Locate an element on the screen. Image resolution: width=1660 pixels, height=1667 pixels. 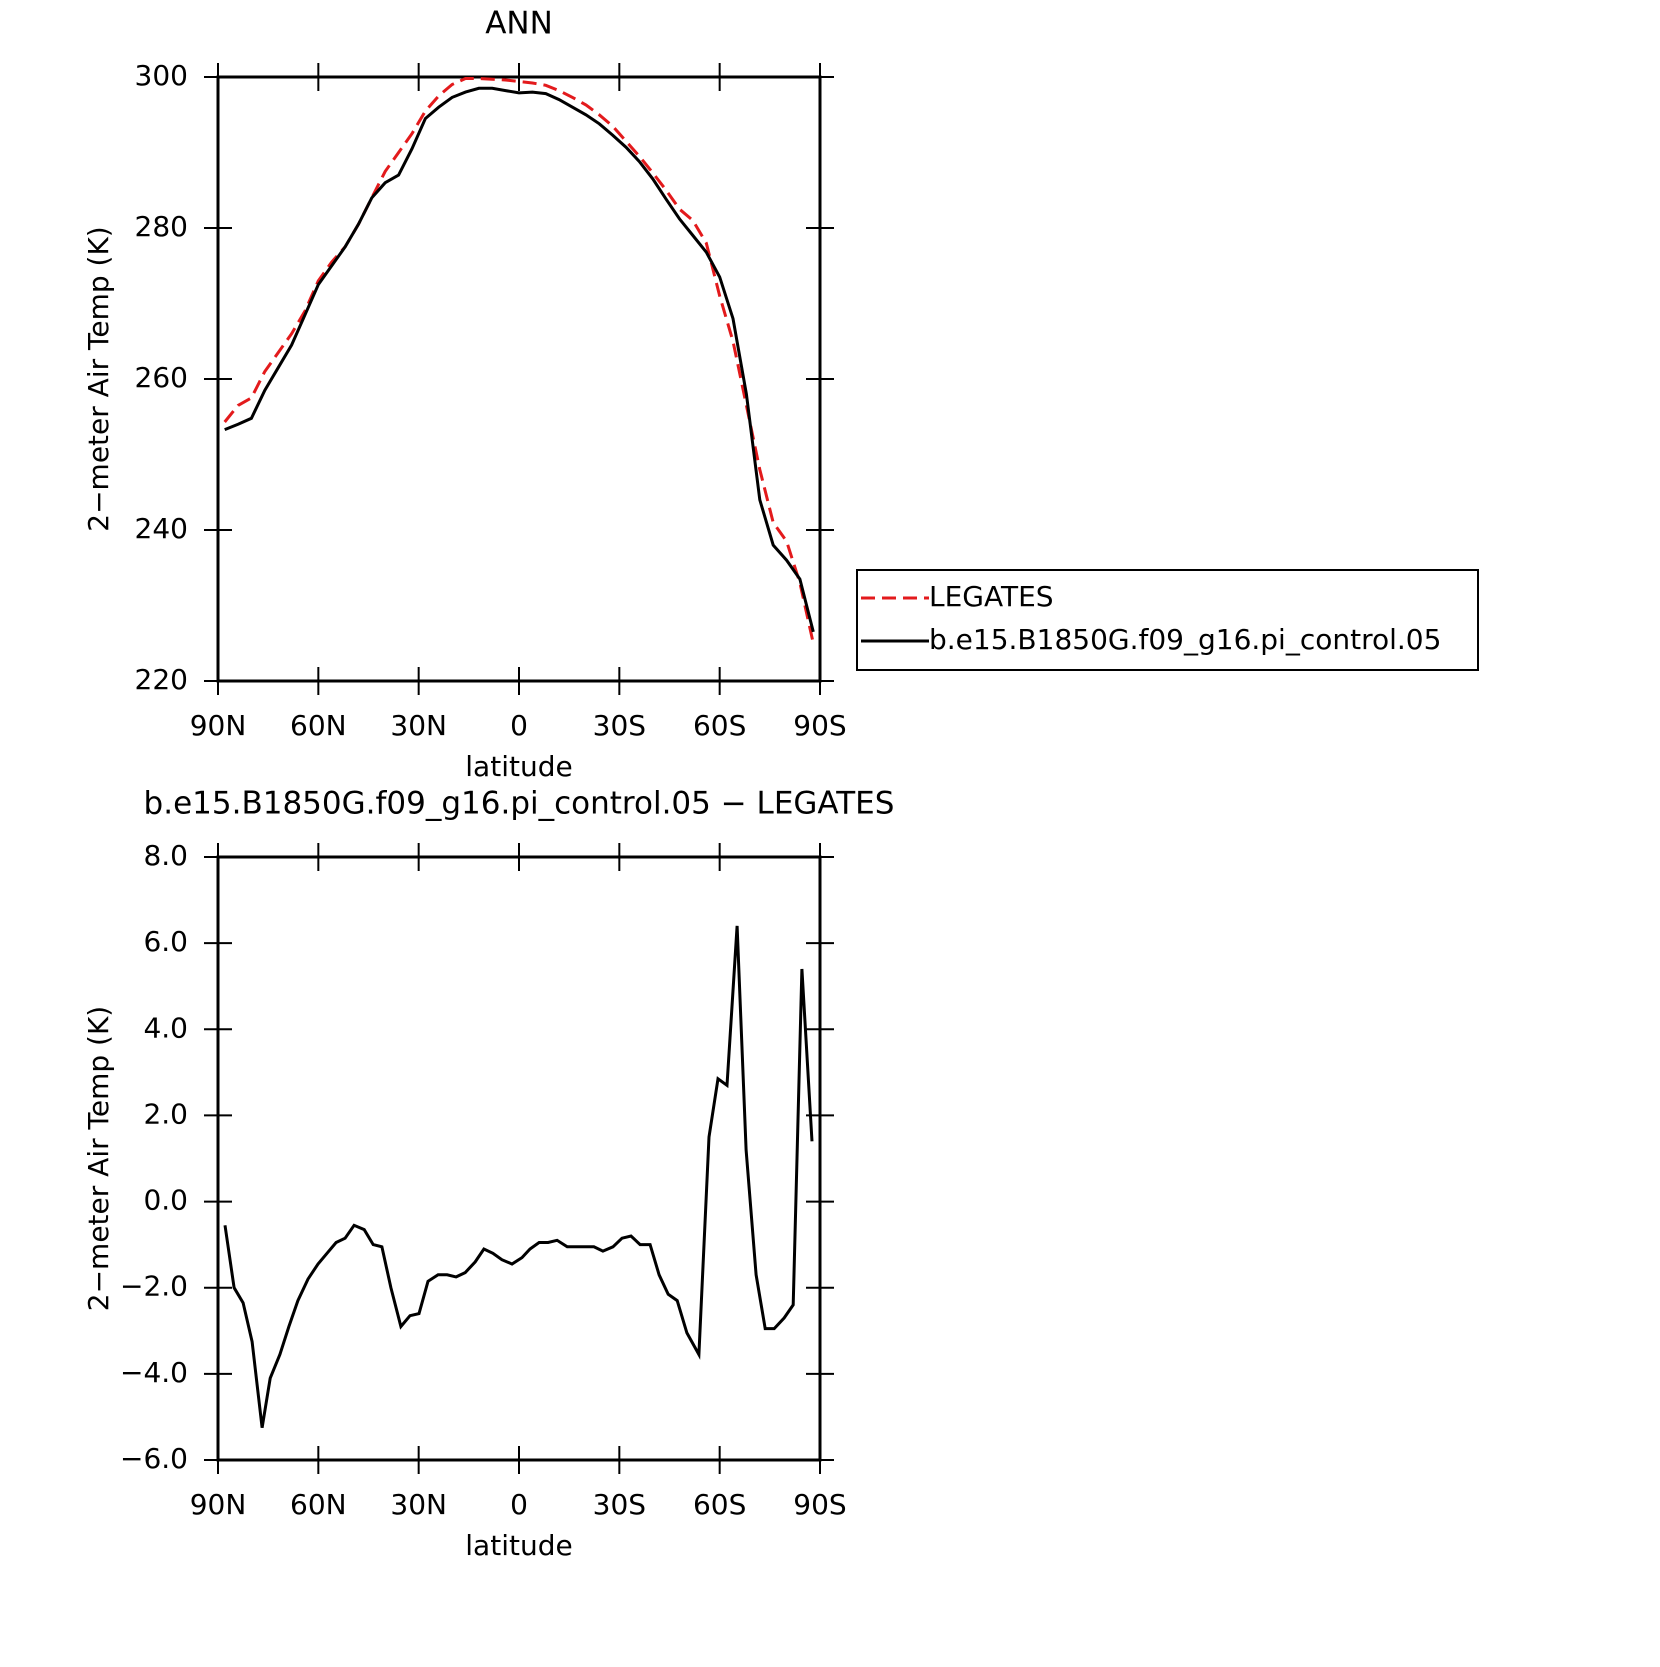
y-tick-label: 220 is located at coordinates (161, 679).